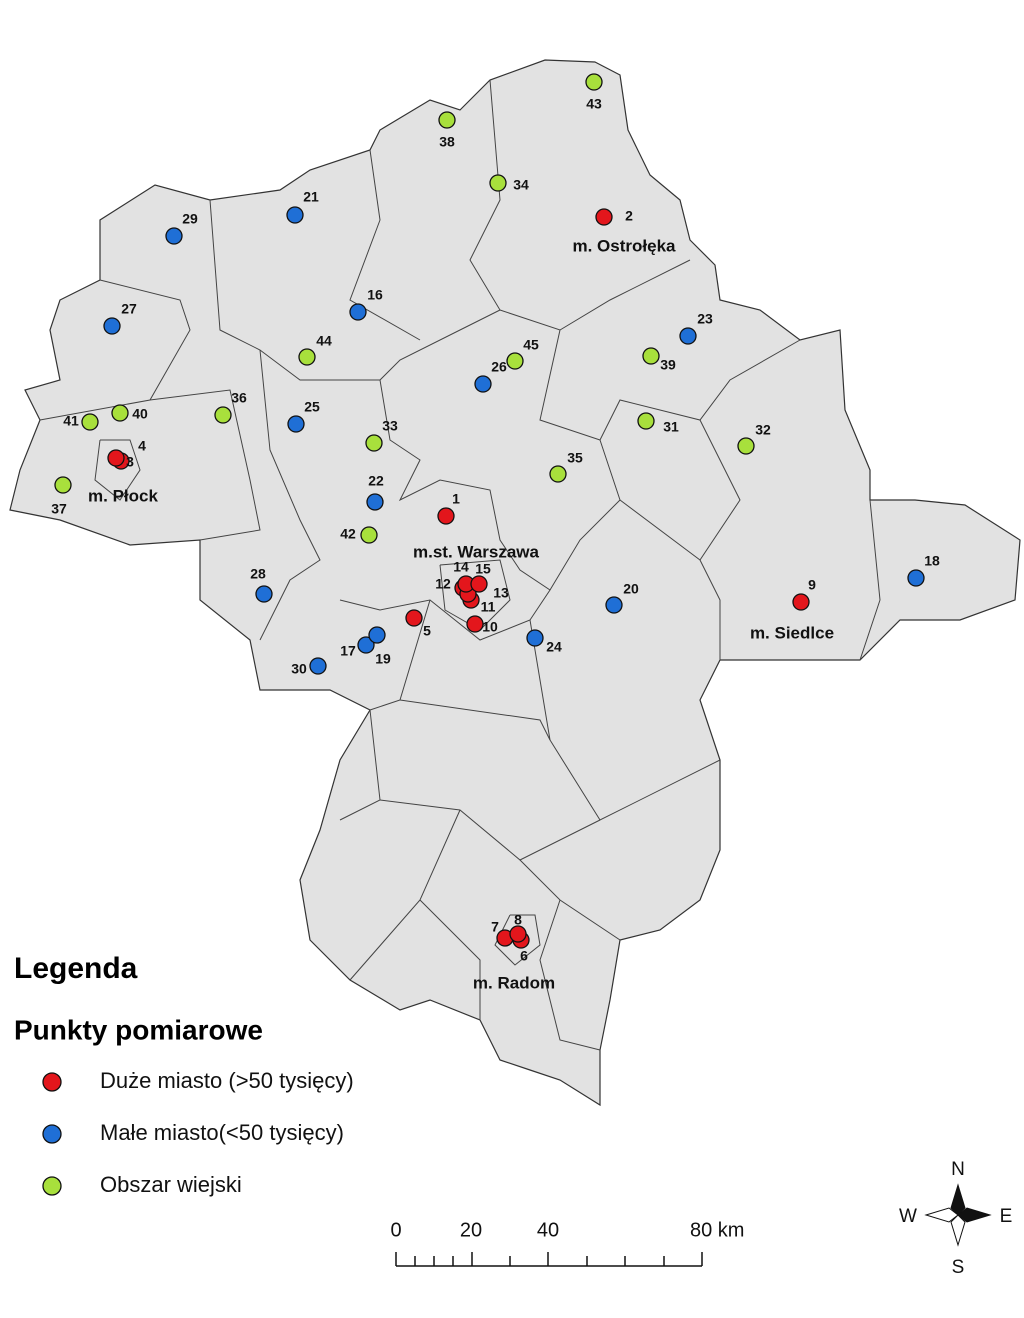  What do you see at coordinates (549, 1259) in the screenshot?
I see `scale-bar` at bounding box center [549, 1259].